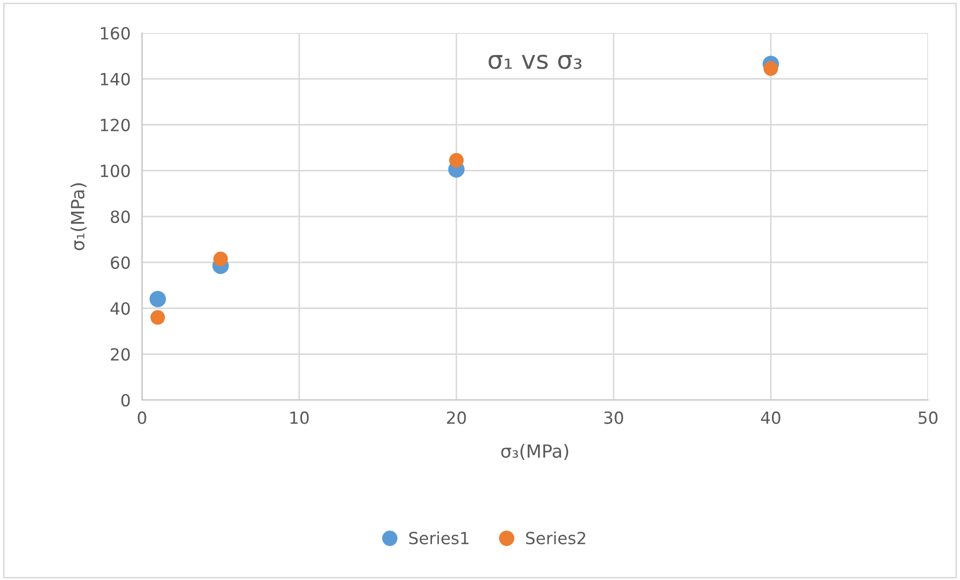 The image size is (960, 580). What do you see at coordinates (299, 417) in the screenshot?
I see `x-tick-label: 10` at bounding box center [299, 417].